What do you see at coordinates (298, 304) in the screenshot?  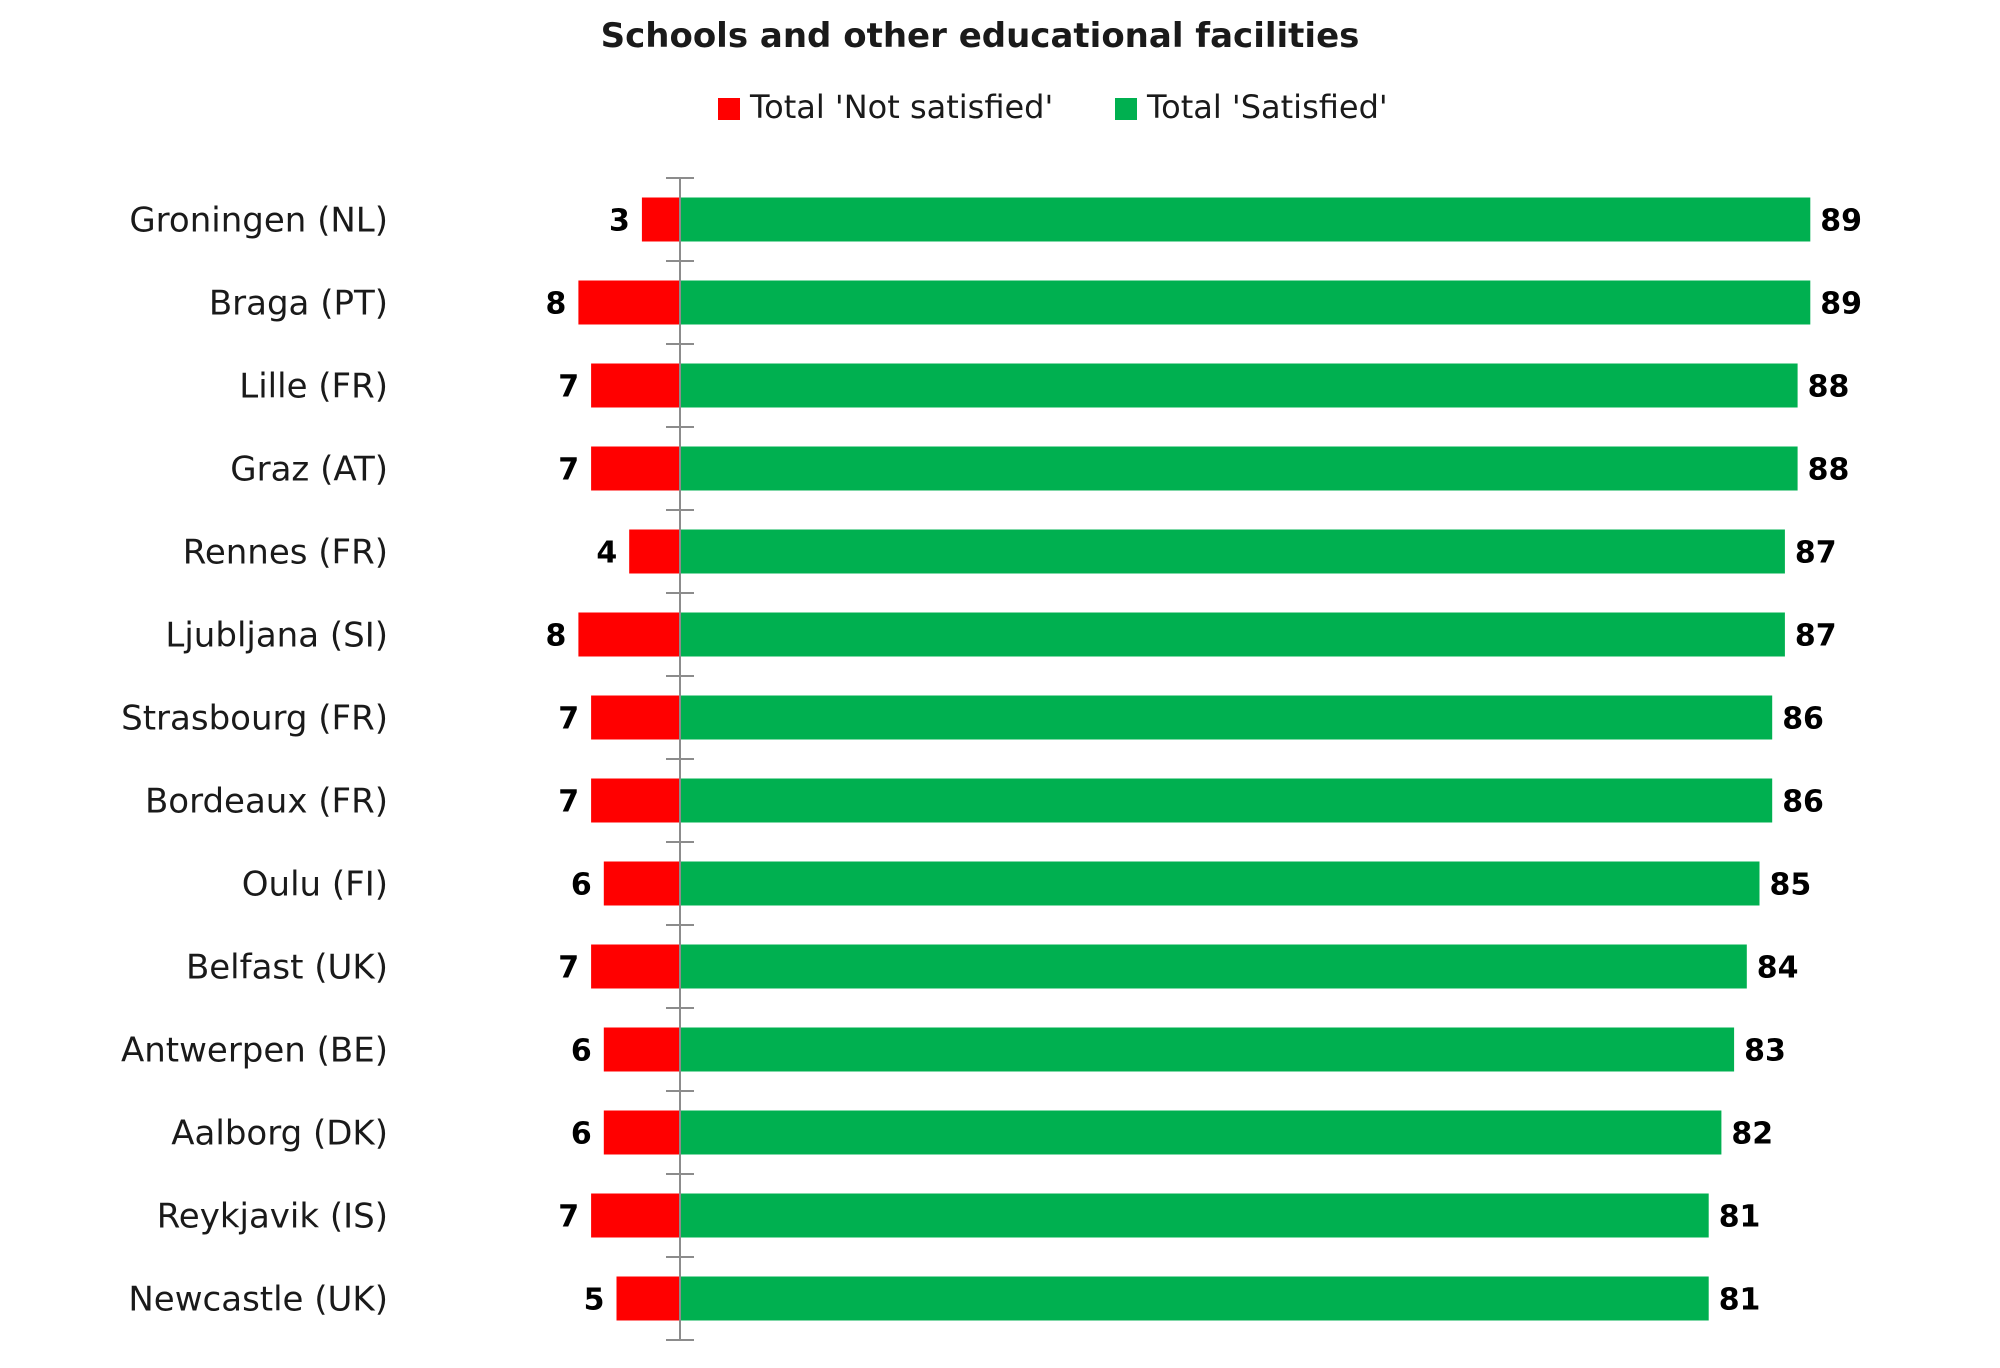 I see `category-label: Braga (PT)` at bounding box center [298, 304].